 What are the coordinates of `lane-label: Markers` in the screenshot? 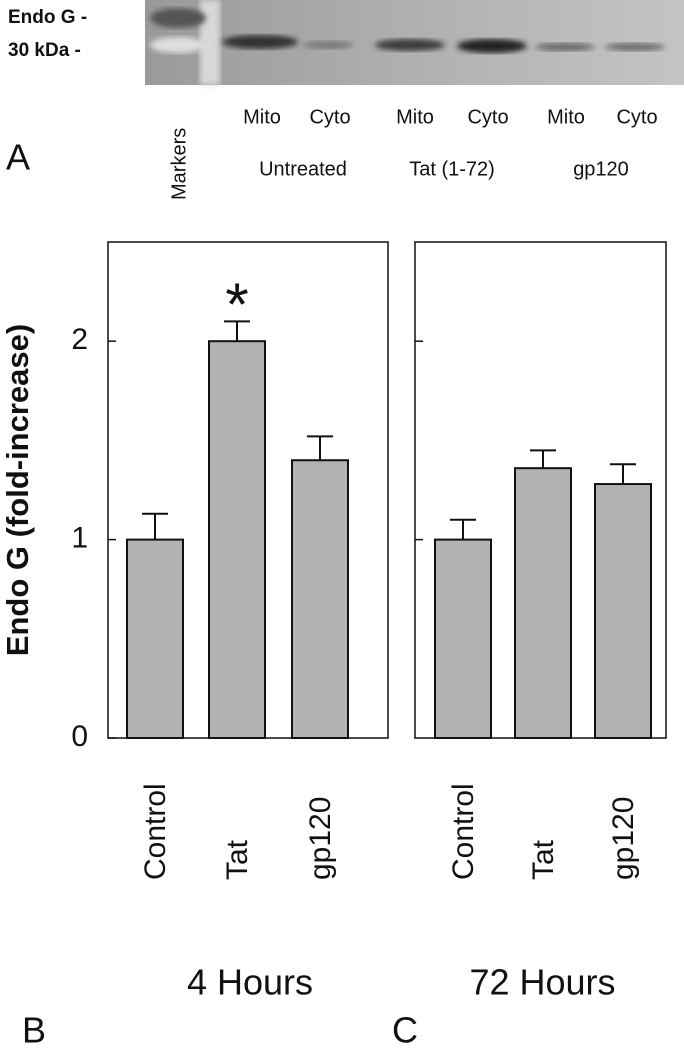 It's located at (179, 164).